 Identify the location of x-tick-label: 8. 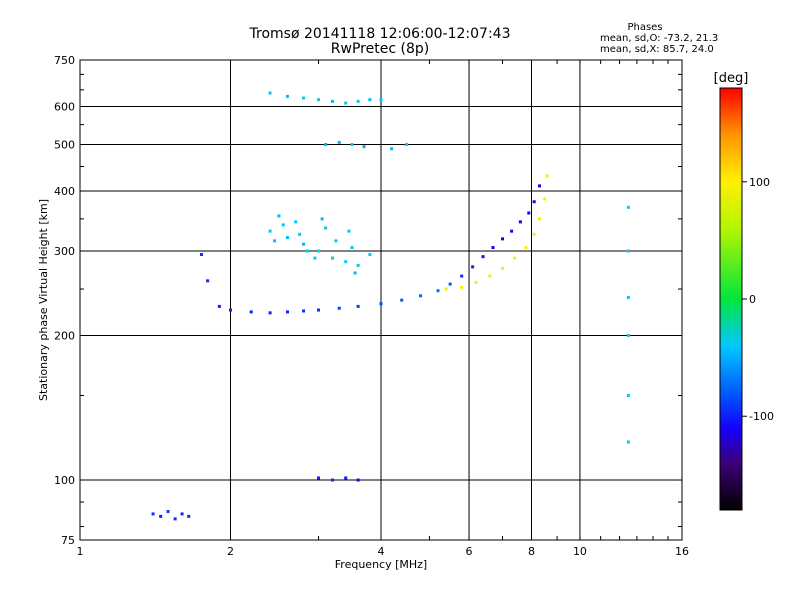
(531, 551).